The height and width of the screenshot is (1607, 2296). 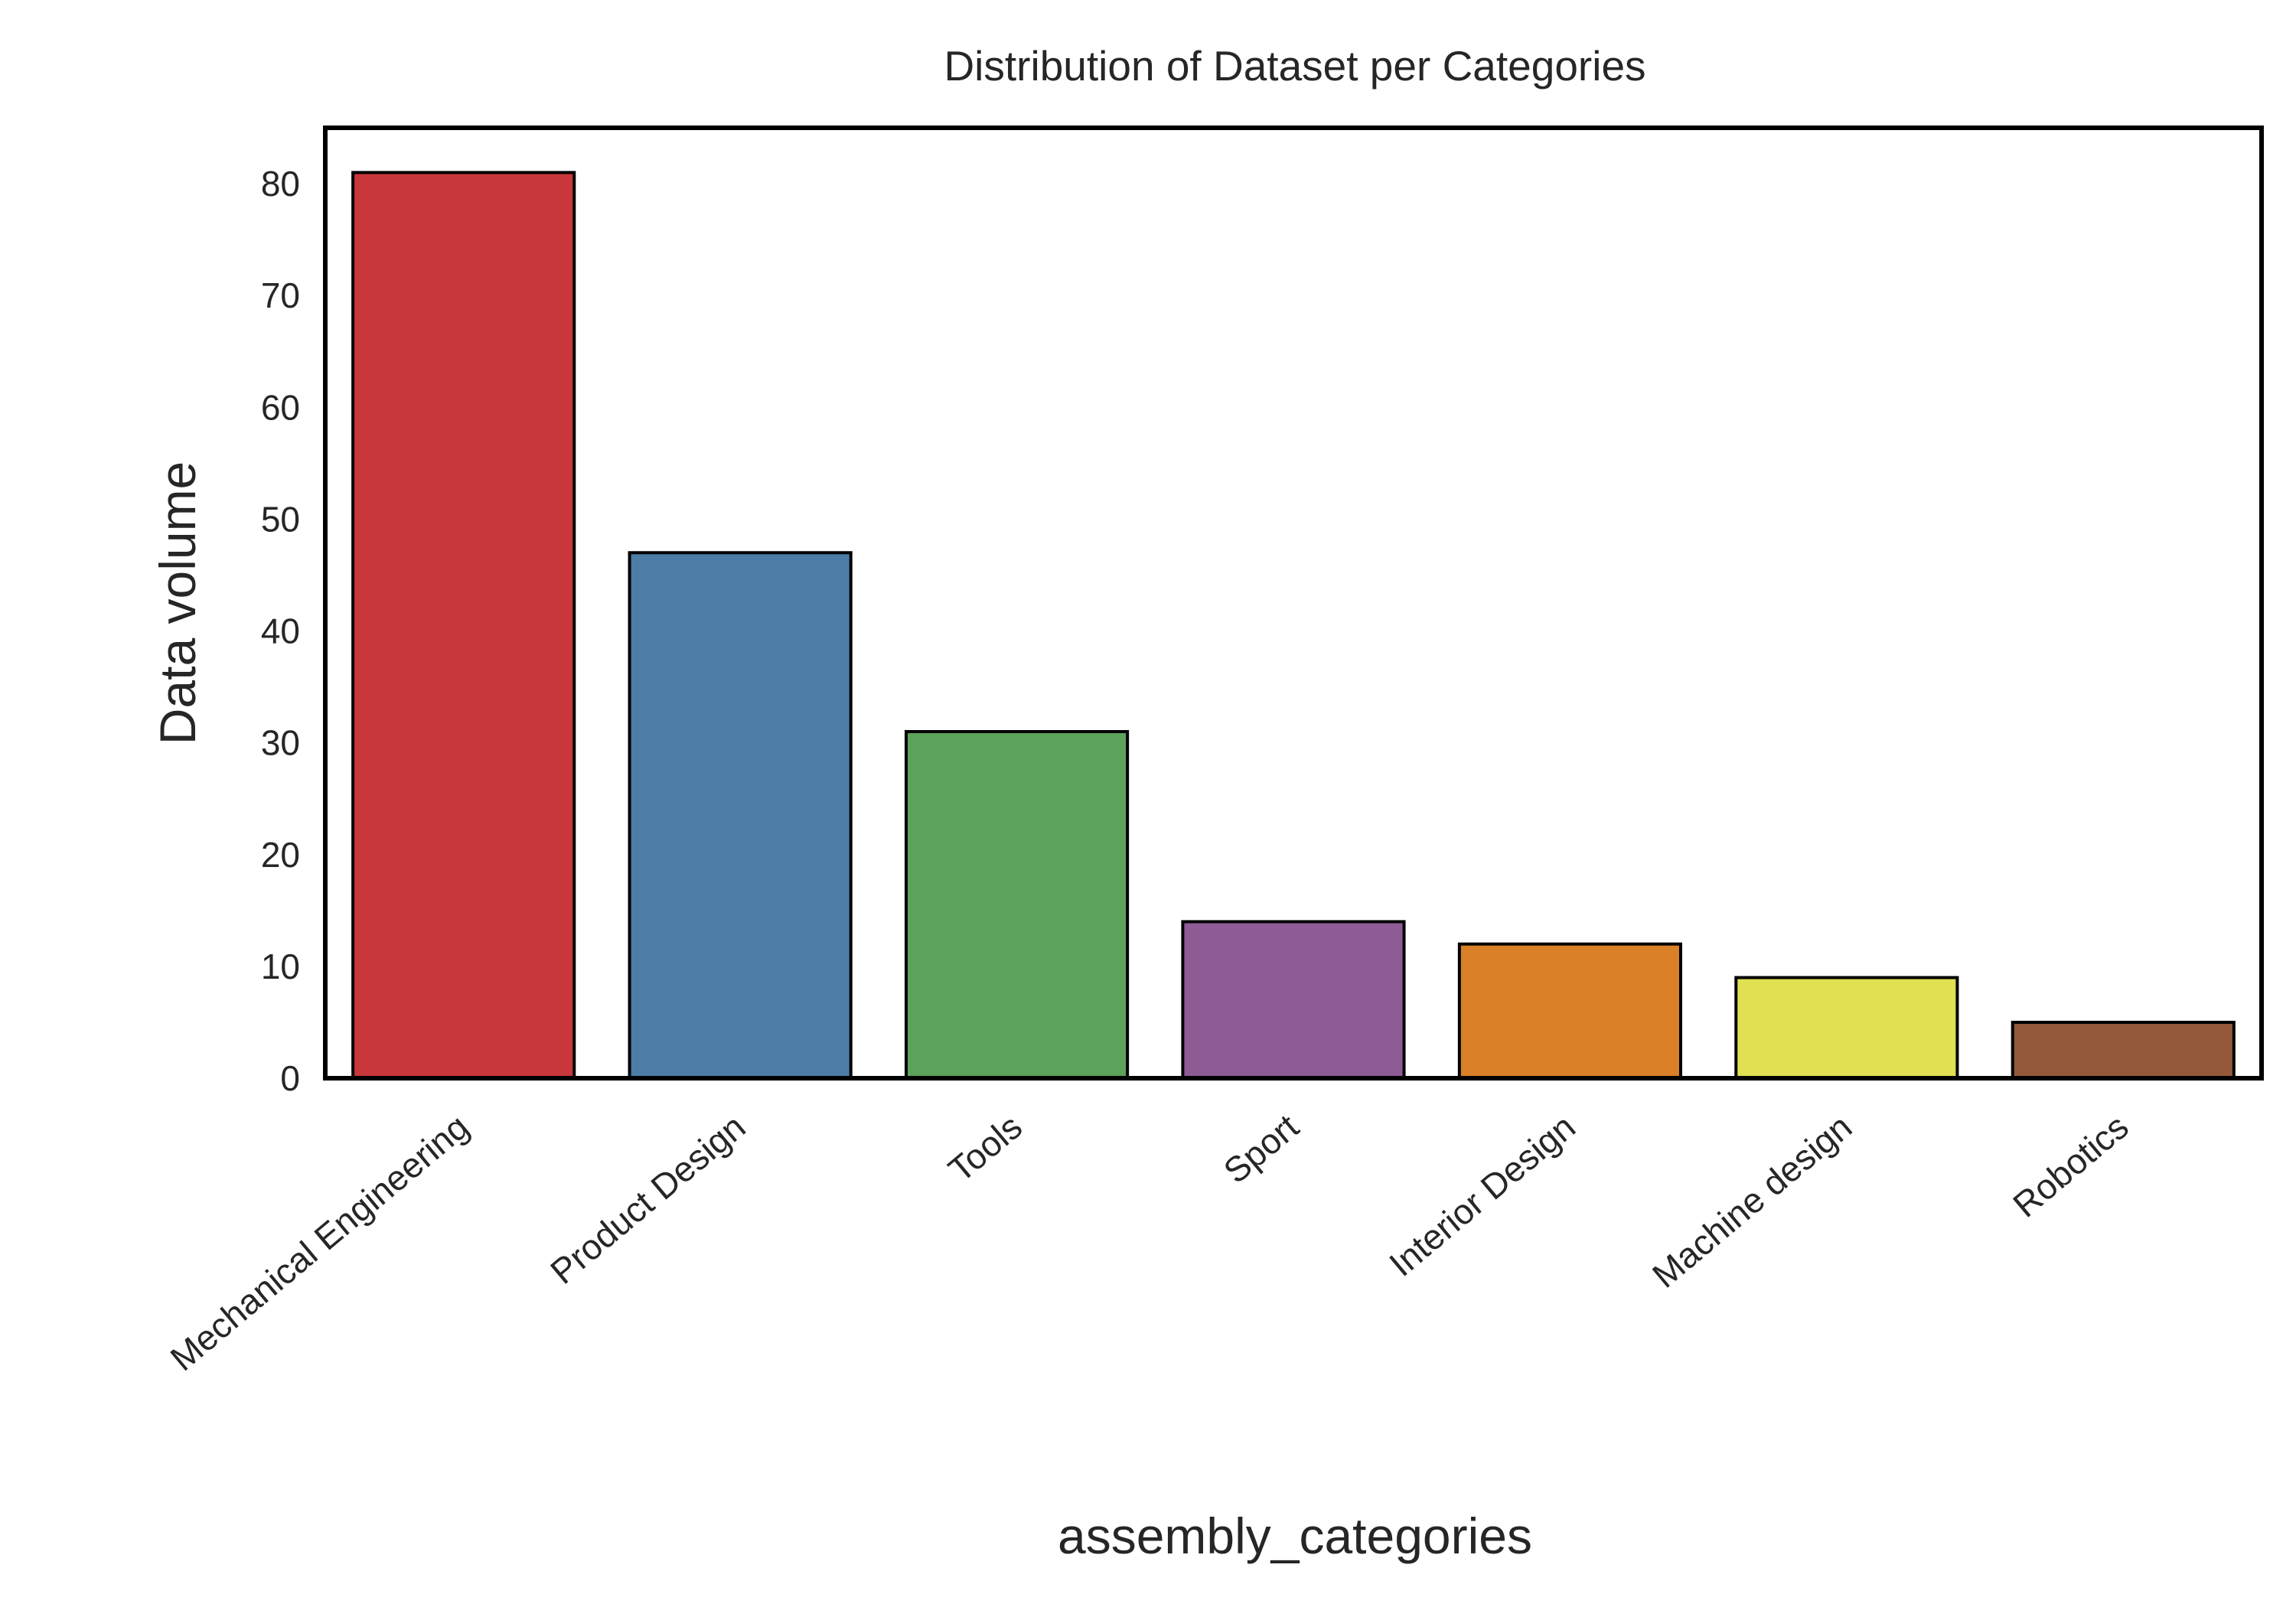 I want to click on y-axis-ticks: 0 10 20 30 40 50 60 70 80, so click(x=280, y=631).